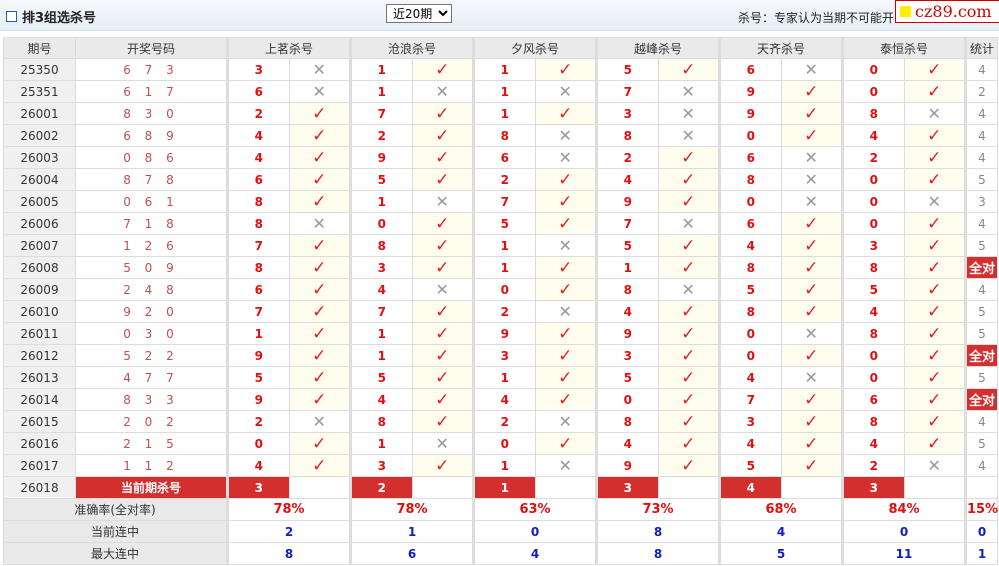 The height and width of the screenshot is (566, 999). Describe the element at coordinates (500, 201) in the screenshot. I see `table-row: 26005 0 6 1 8 ✓ 1 ✕ 7 ✓ 9 ✓ 0 ✕ 0 ✕ 3` at that location.